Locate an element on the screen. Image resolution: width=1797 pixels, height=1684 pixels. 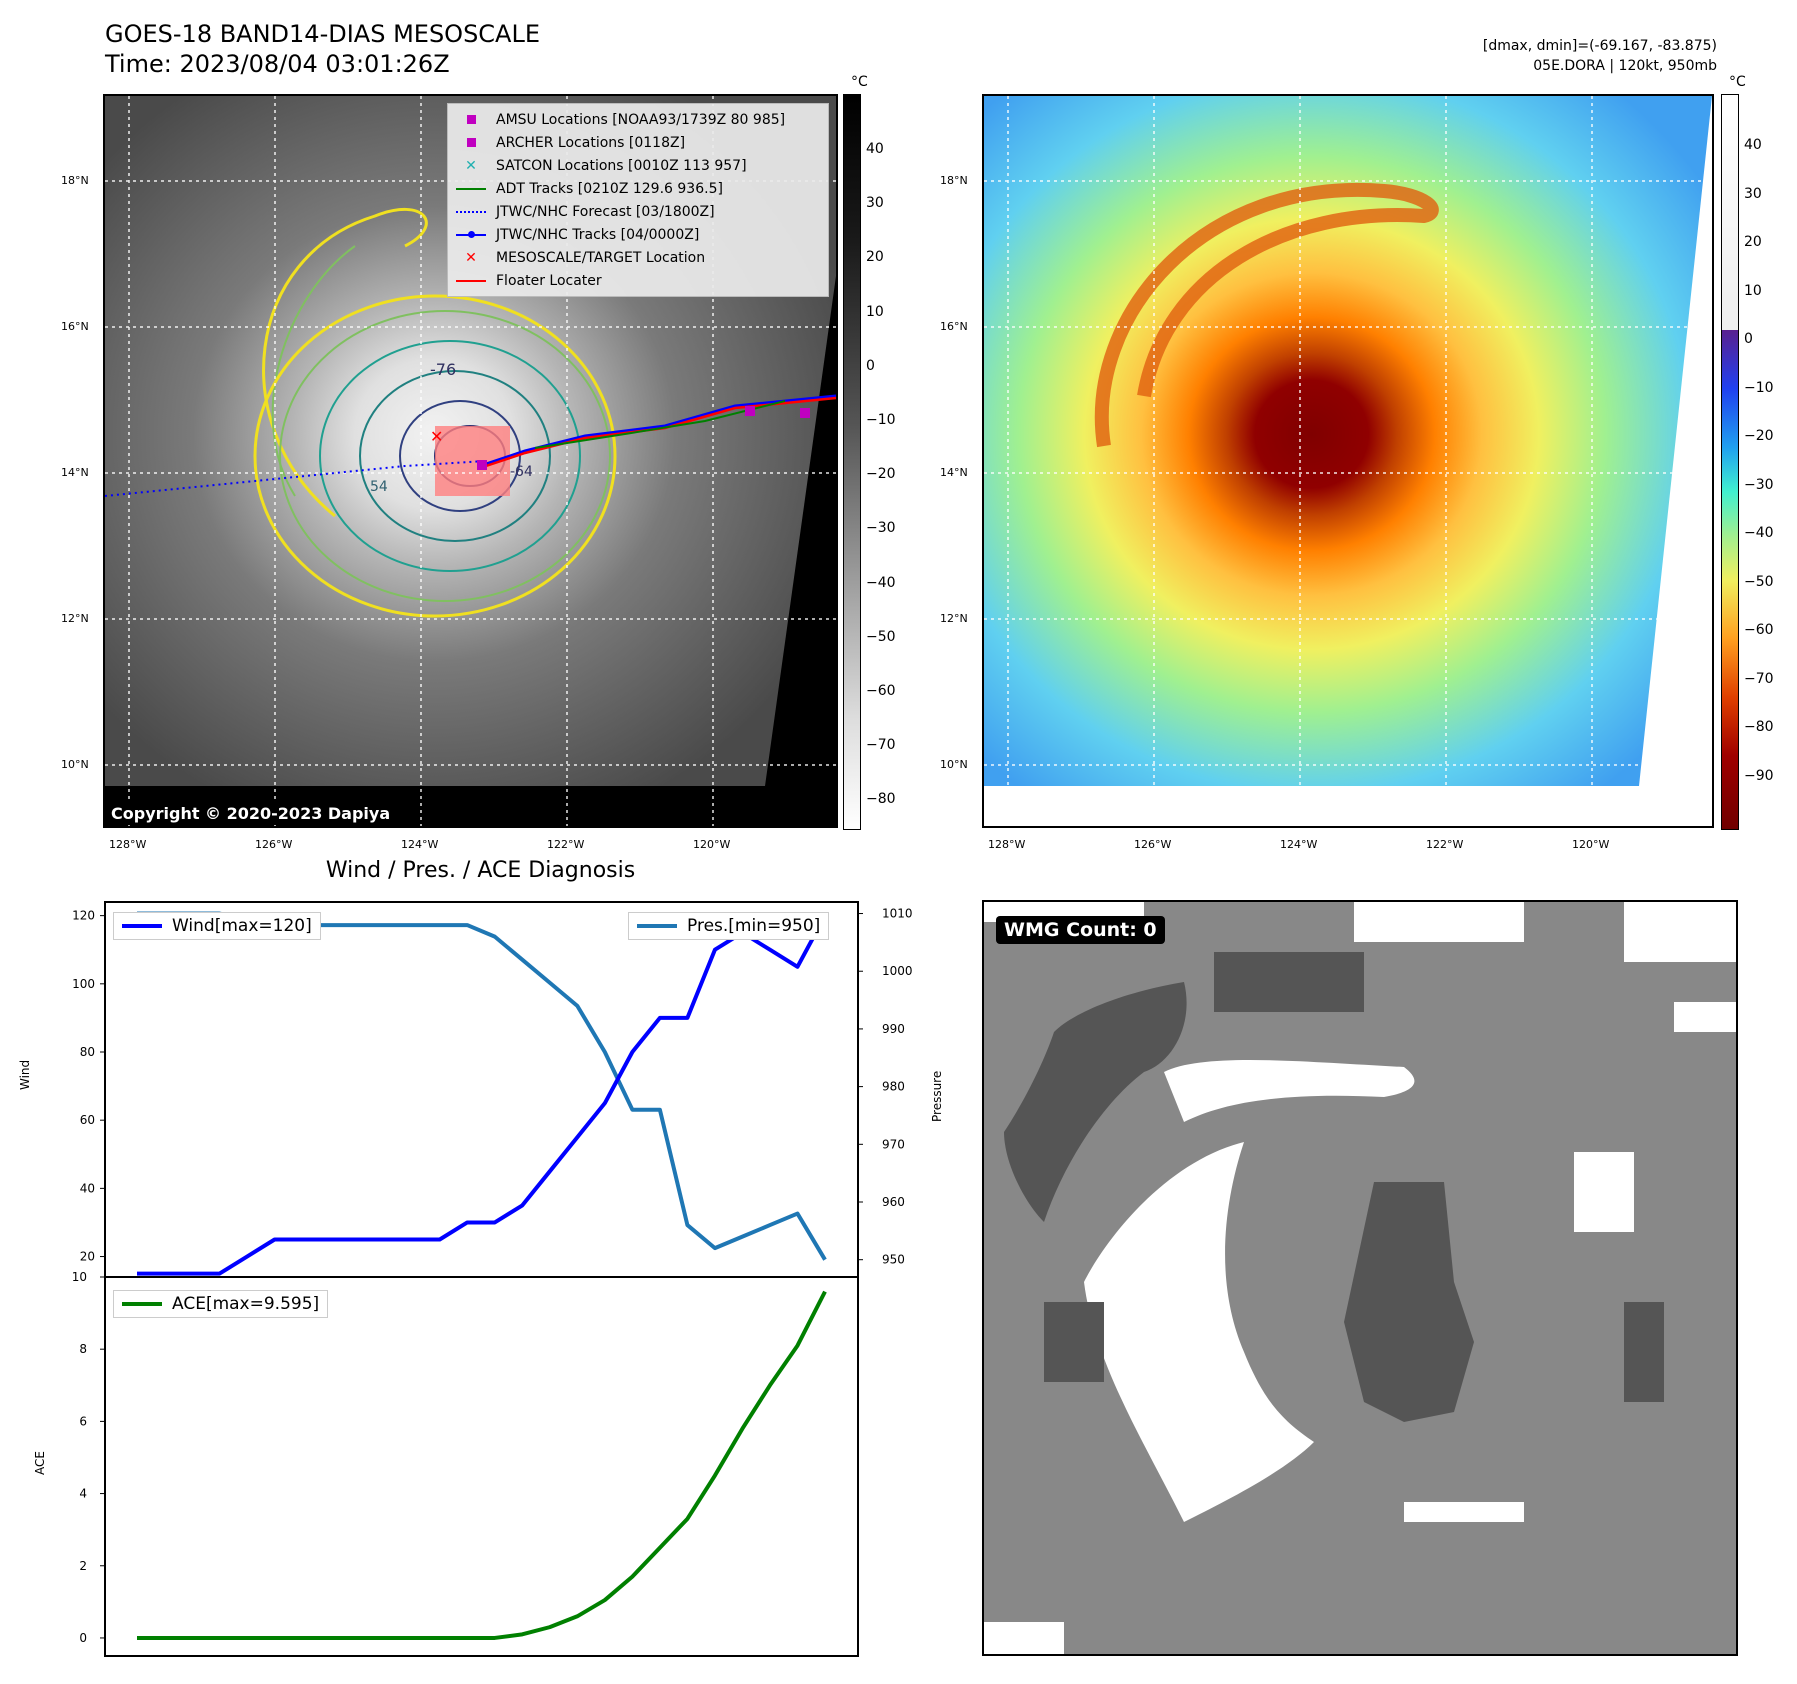
chart-title: Wind / Pres. / ACE Diagnosis is located at coordinates (480, 870).